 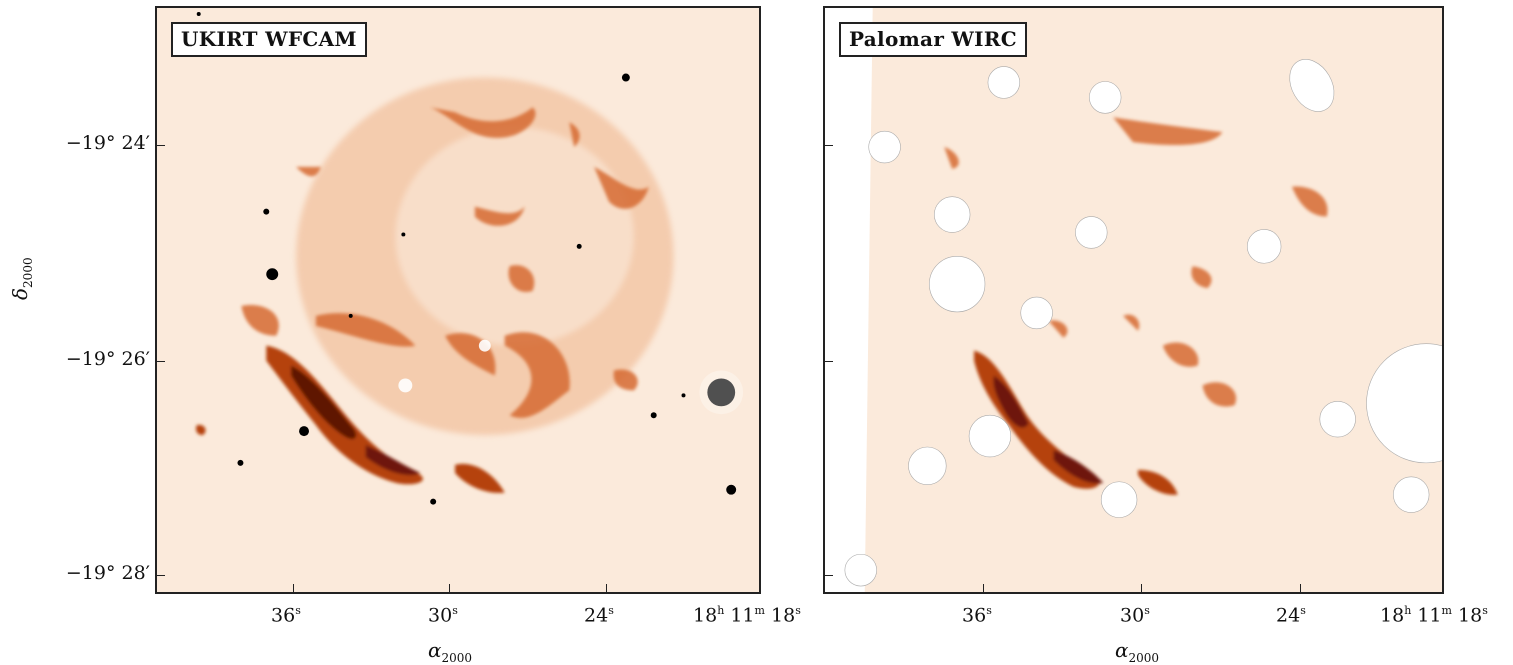 I want to click on y-tick-label-24: −19° 24′, so click(x=107, y=143).